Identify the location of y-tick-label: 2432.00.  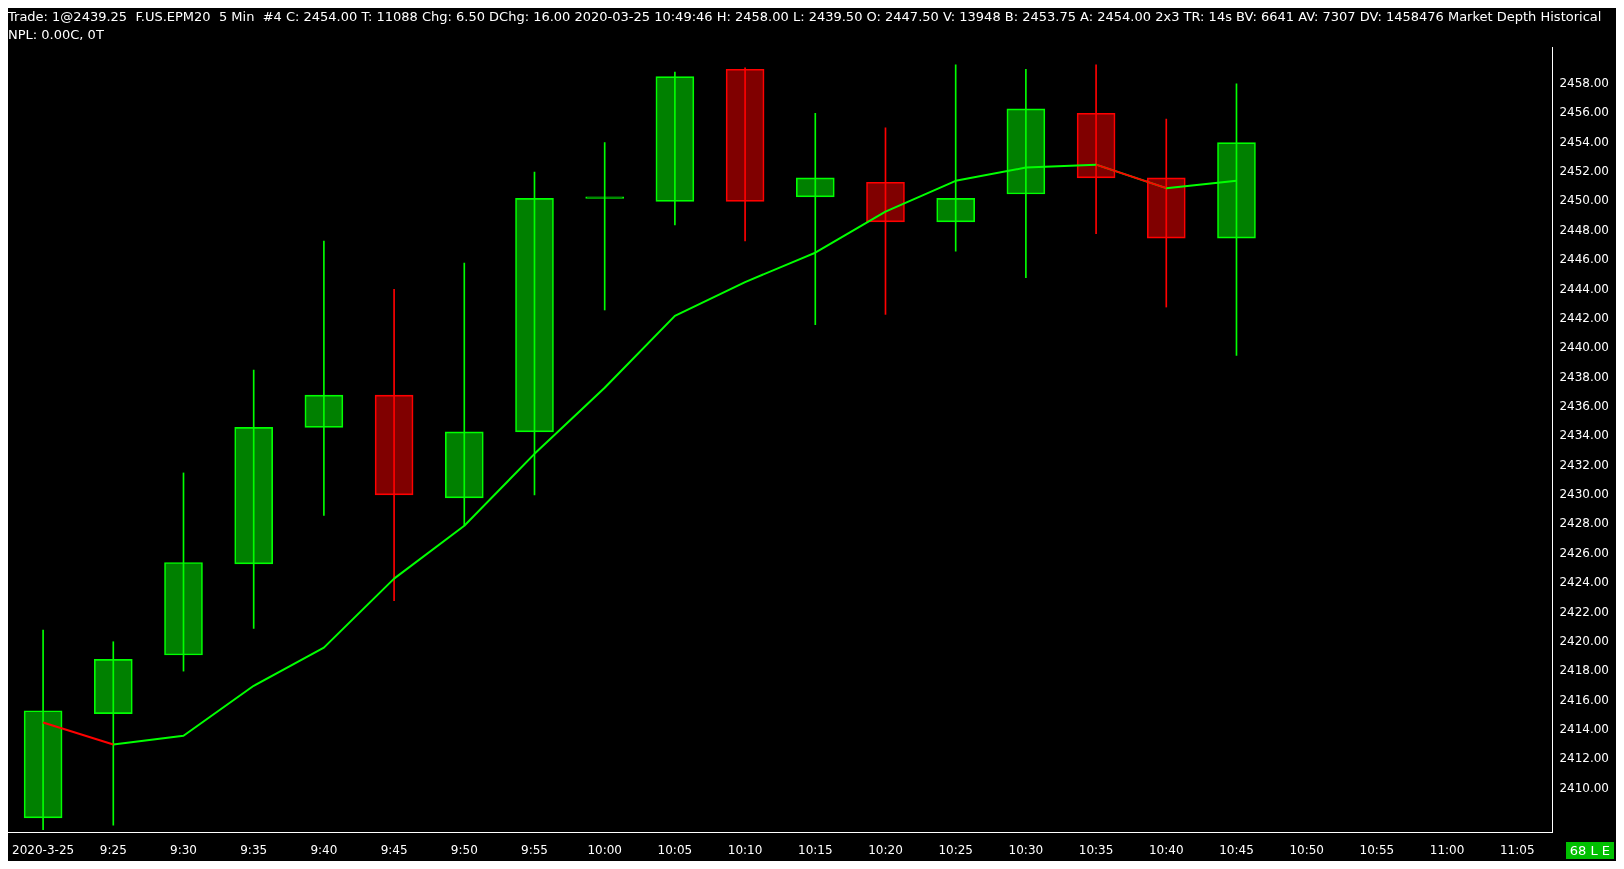
(1584, 464).